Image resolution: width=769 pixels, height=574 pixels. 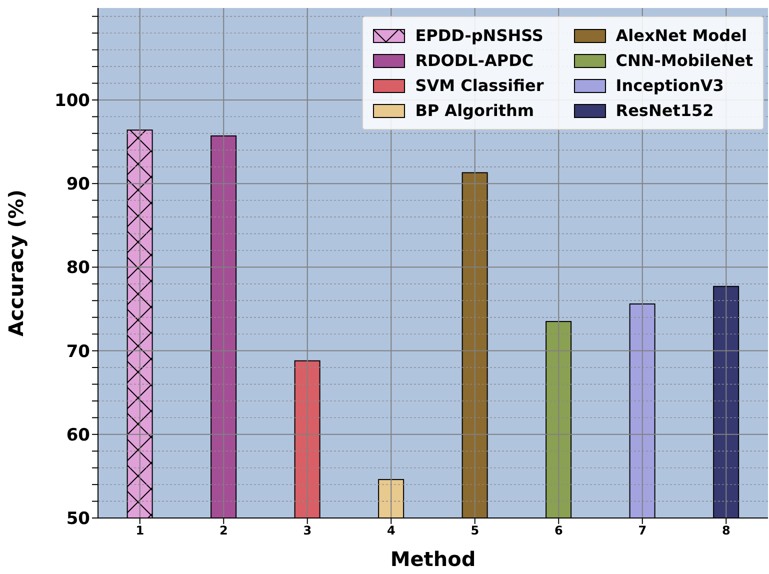 I want to click on x-axis-title: Method, so click(x=433, y=559).